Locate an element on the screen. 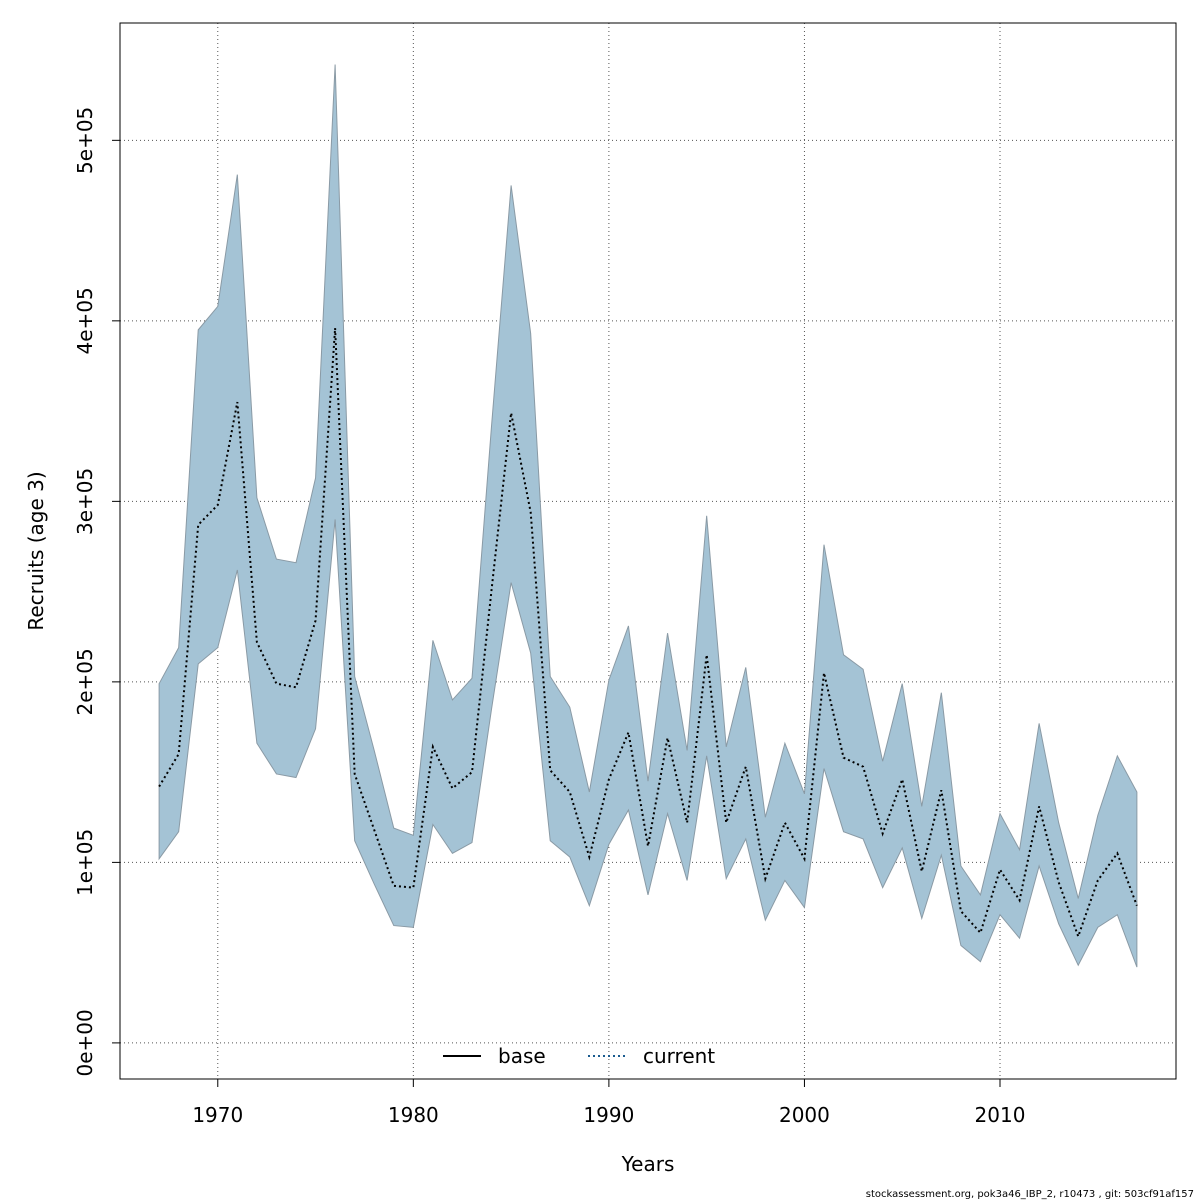 Image resolution: width=1200 pixels, height=1200 pixels. legend: base current is located at coordinates (579, 1056).